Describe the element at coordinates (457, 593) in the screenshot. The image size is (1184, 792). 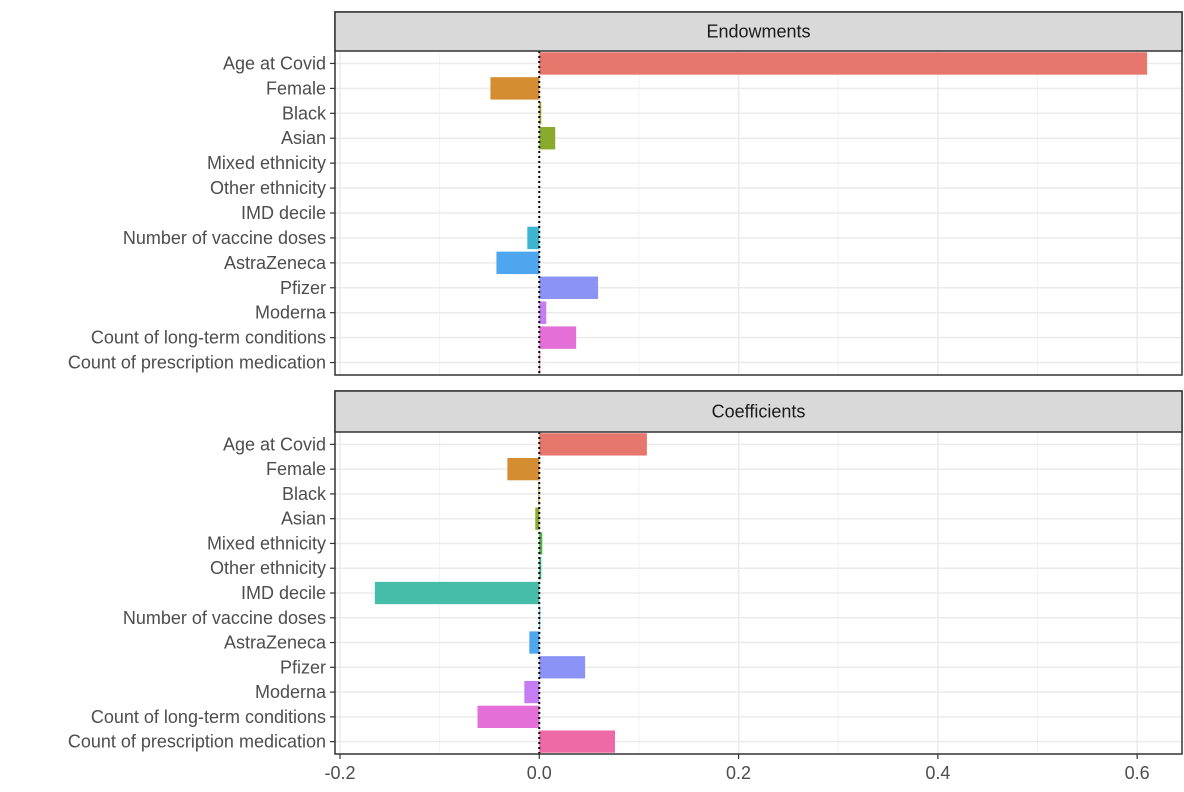
I see `bar-imd-decile` at that location.